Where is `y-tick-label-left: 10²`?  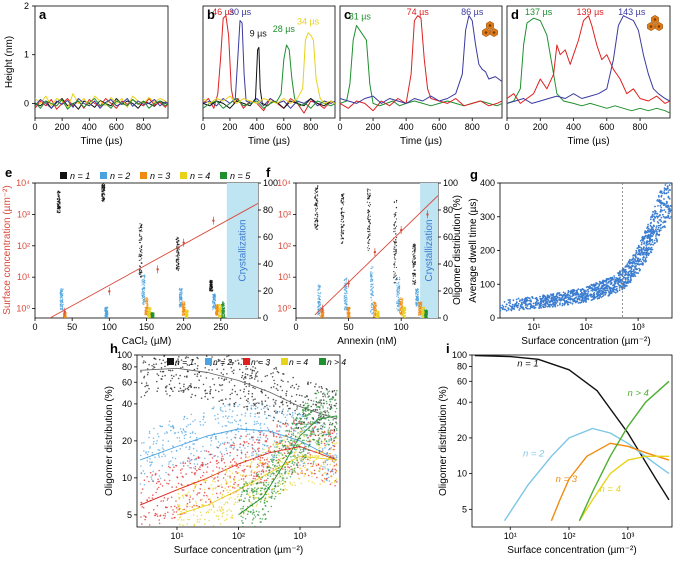 y-tick-label-left: 10² is located at coordinates (23, 246).